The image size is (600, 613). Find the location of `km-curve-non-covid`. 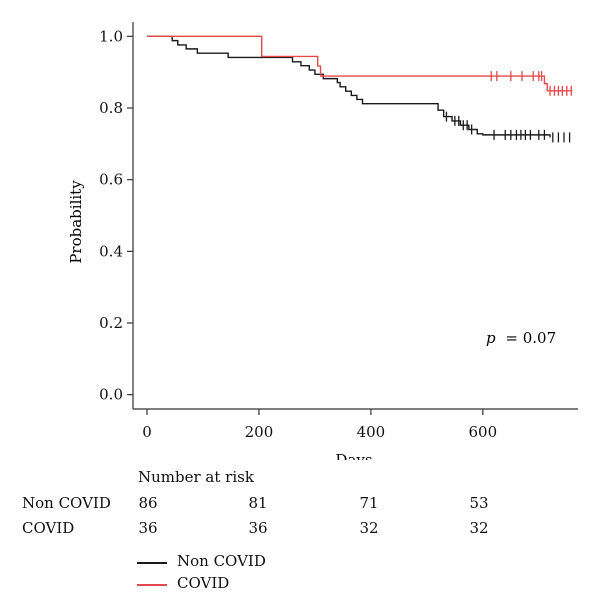

km-curve-non-covid is located at coordinates (348, 86).